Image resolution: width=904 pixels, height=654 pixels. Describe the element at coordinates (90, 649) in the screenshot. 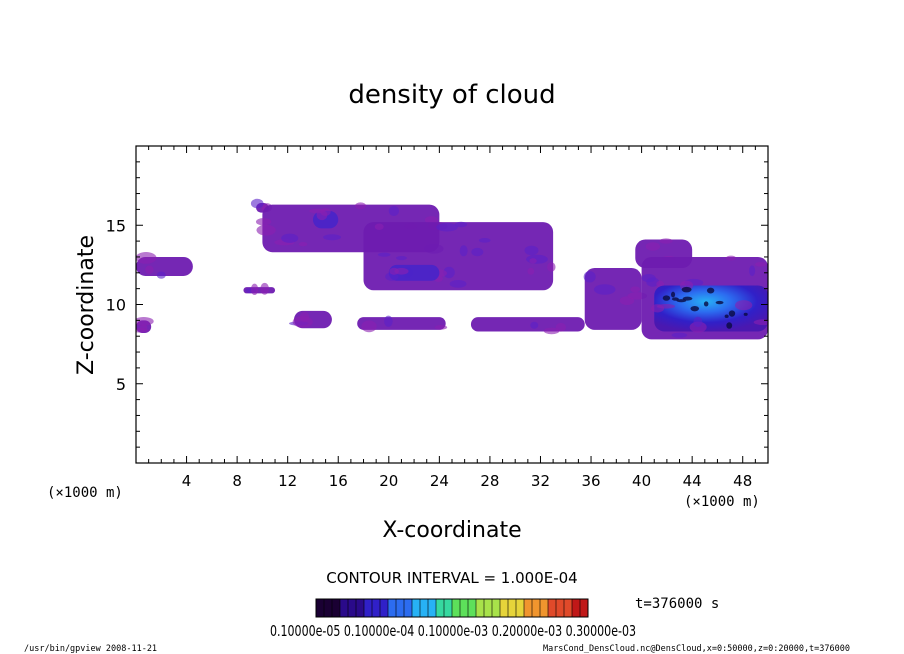

I see `footer-left: /usr/bin/gpview 2008-11-21` at that location.